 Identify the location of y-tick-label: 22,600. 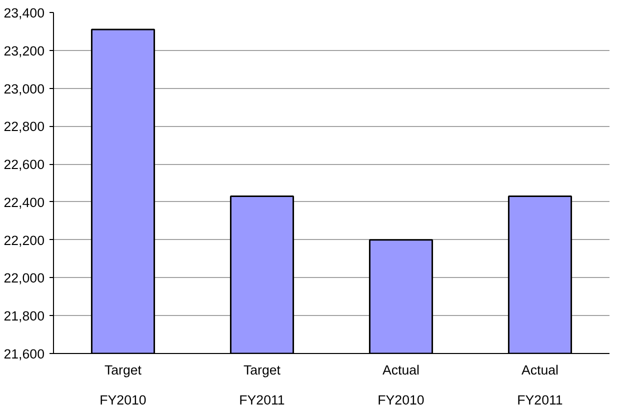
(24, 164).